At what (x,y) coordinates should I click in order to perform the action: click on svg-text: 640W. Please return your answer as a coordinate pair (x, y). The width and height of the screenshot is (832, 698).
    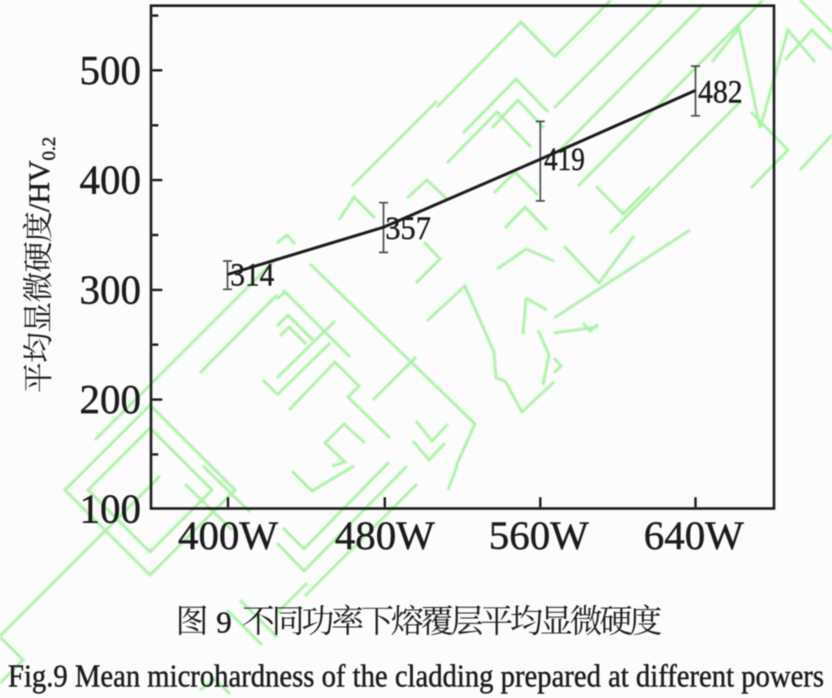
    Looking at the image, I should click on (694, 535).